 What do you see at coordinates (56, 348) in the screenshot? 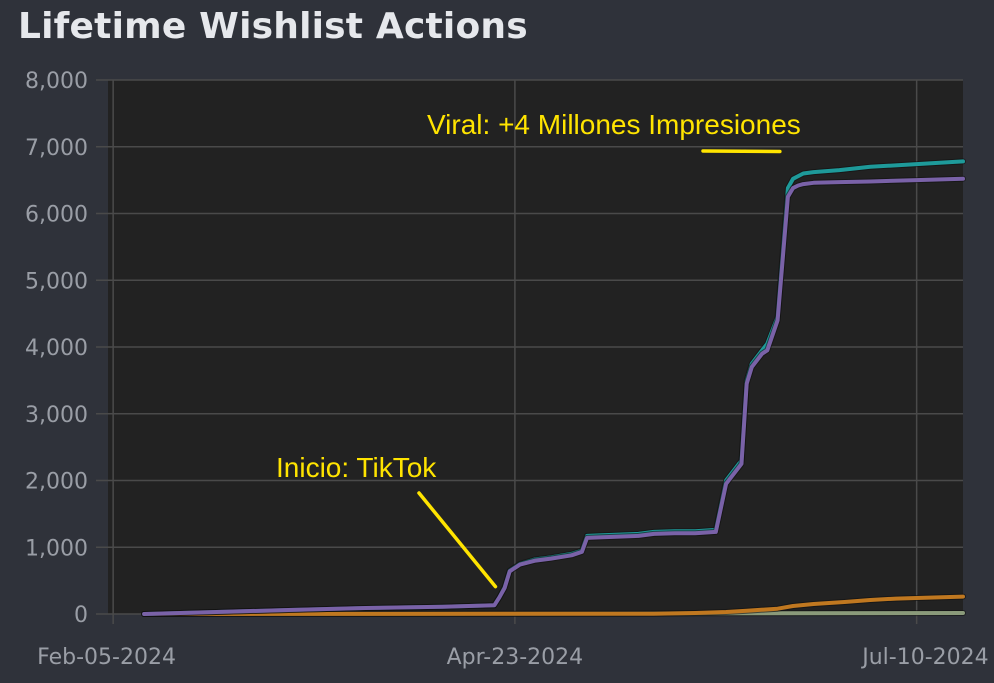
I see `y-tick-label: 4,000` at bounding box center [56, 348].